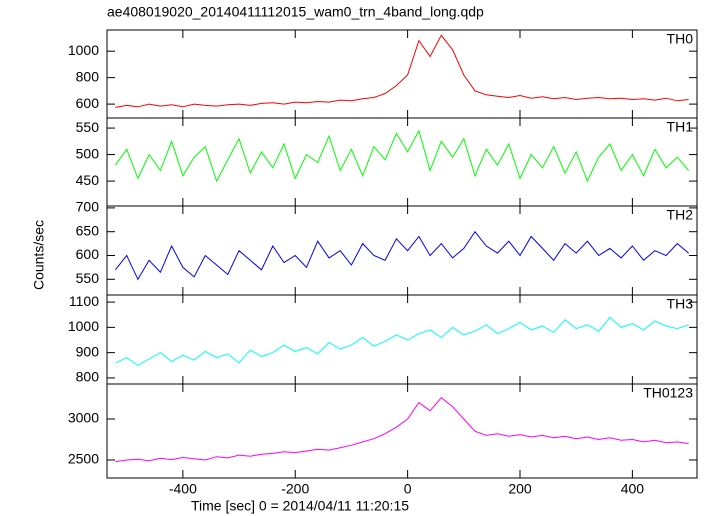 This screenshot has height=516, width=717. What do you see at coordinates (88, 230) in the screenshot?
I see `y-tick-label: 650` at bounding box center [88, 230].